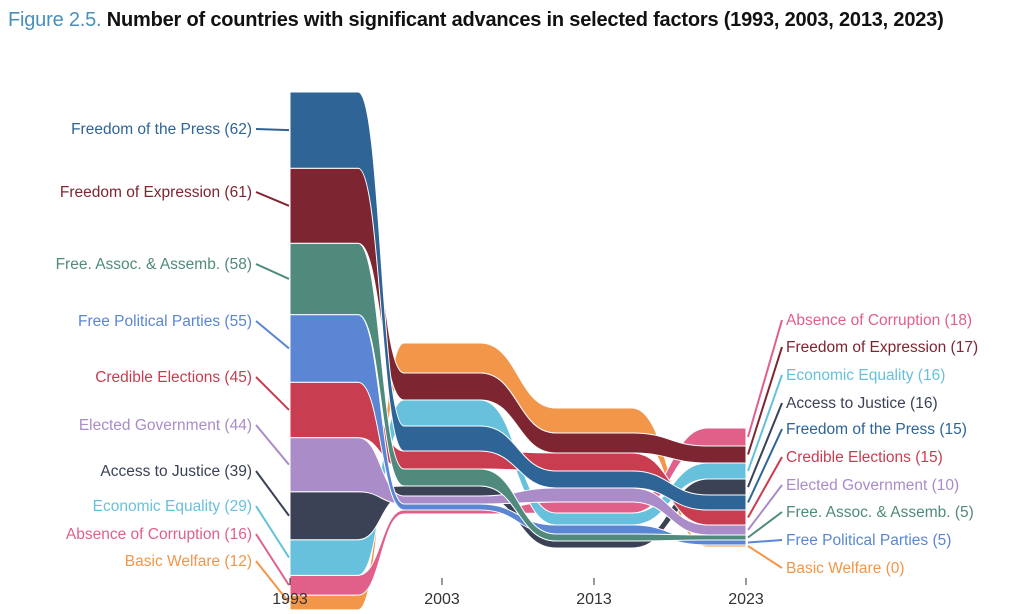  Describe the element at coordinates (176, 471) in the screenshot. I see `label-start: Access to Justice (39)` at that location.